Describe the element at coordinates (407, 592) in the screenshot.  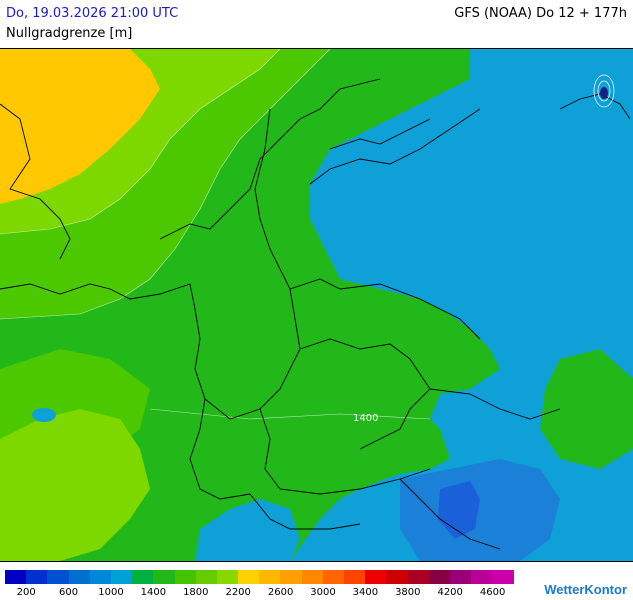
I see `legend-tick-label: 3800` at that location.